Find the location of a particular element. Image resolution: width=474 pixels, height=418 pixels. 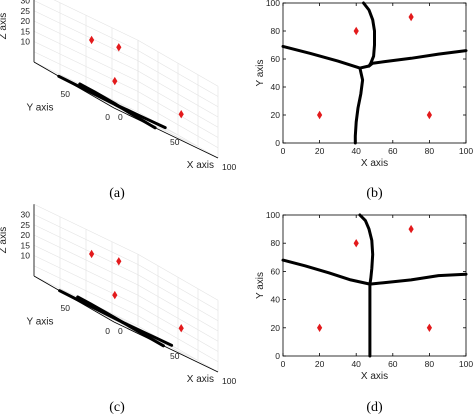

axis-line is located at coordinates (166, 133).